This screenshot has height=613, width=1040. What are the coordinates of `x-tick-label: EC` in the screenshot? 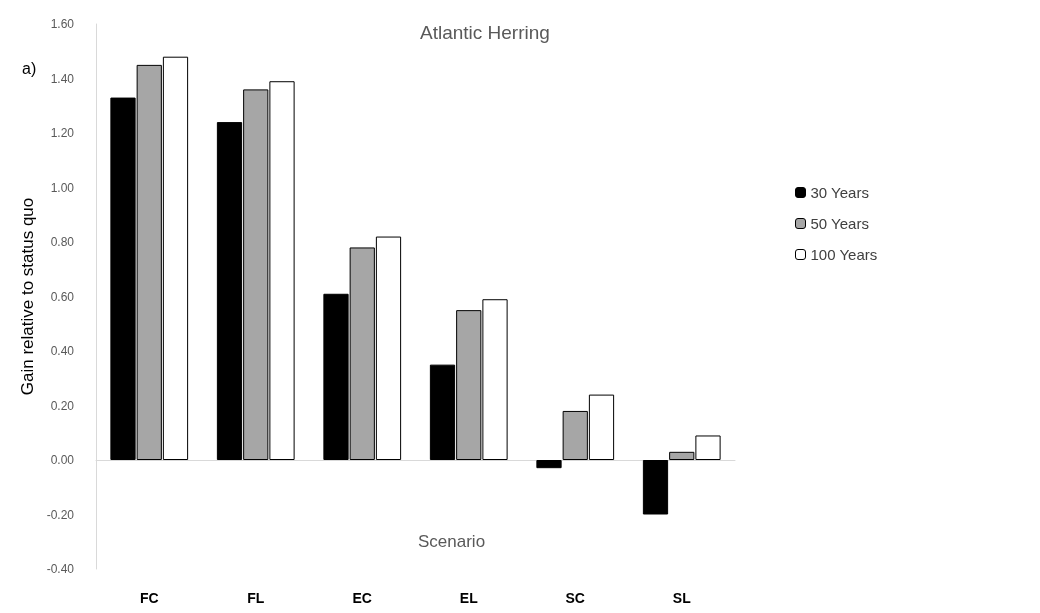 It's located at (362, 598).